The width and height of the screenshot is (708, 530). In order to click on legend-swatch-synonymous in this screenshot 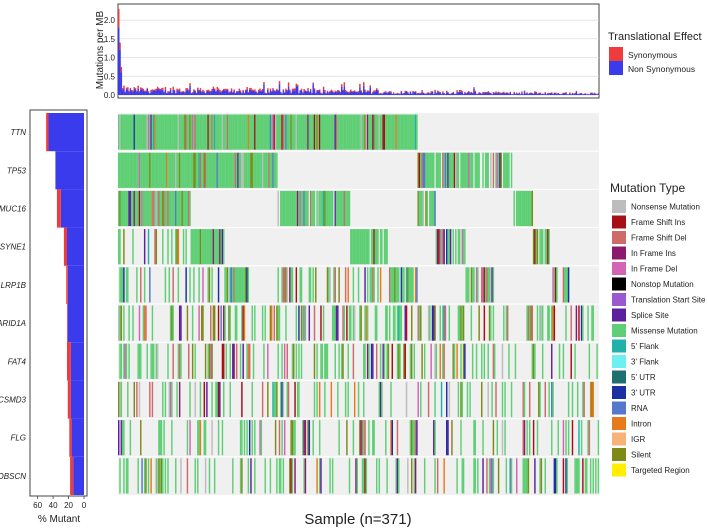, I will do `click(616, 54)`.